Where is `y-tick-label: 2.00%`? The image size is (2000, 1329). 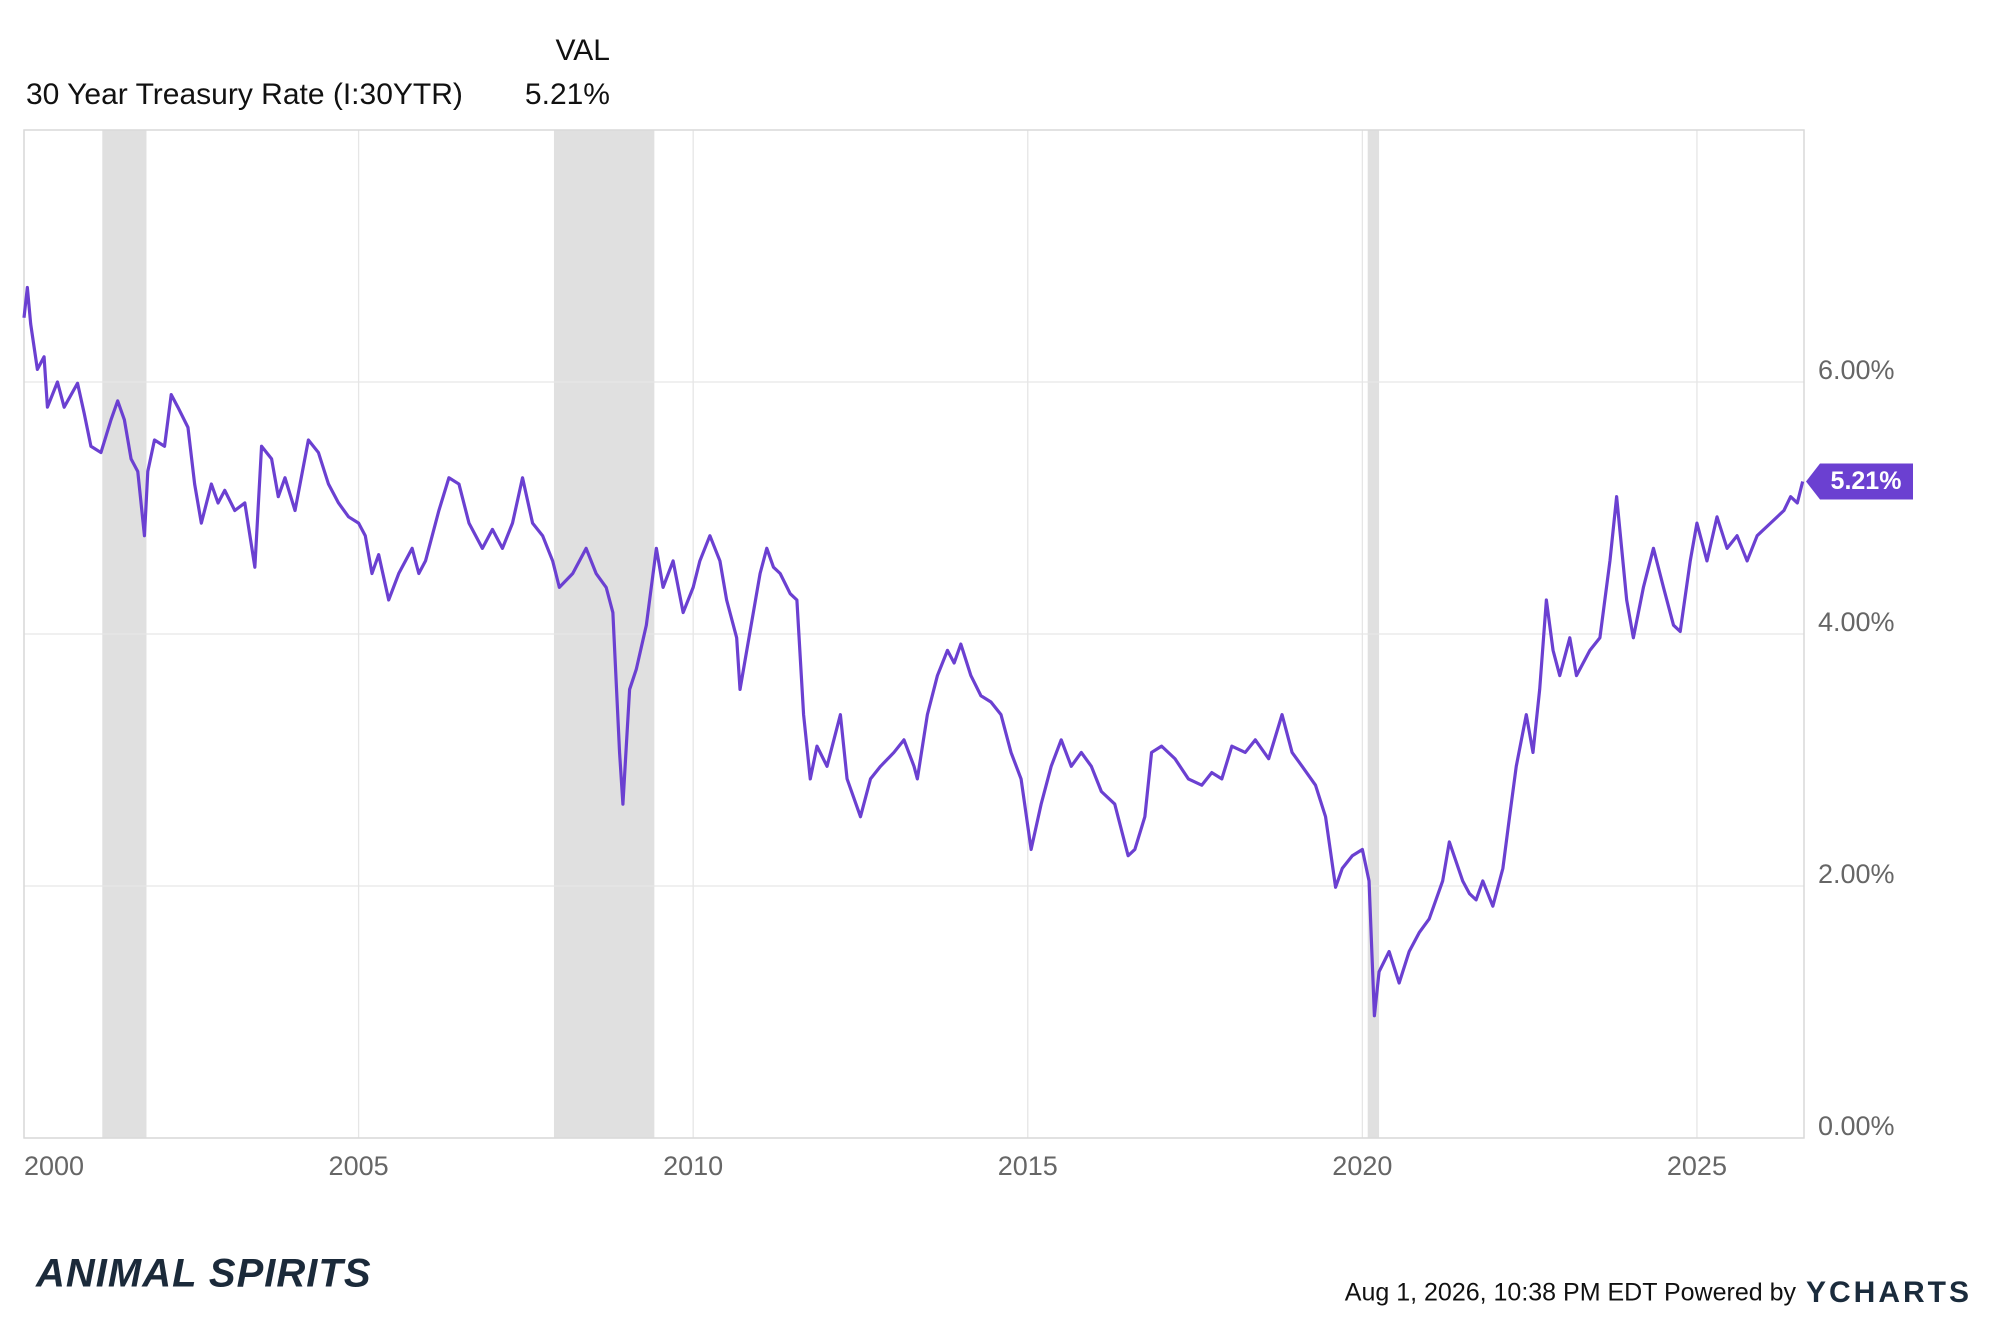
y-tick-label: 2.00% is located at coordinates (1856, 874).